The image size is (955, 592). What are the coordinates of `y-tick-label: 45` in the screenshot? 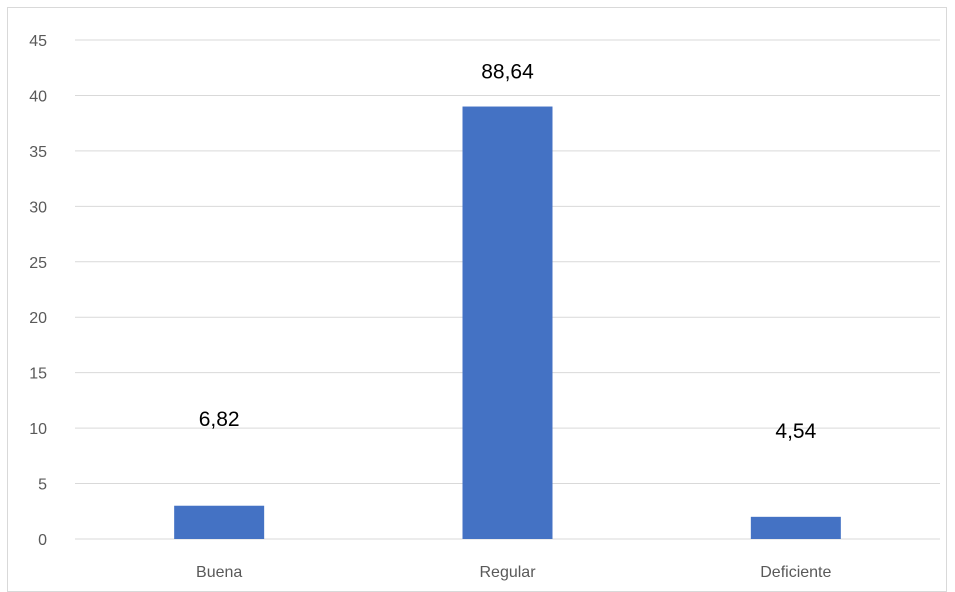 It's located at (38, 41).